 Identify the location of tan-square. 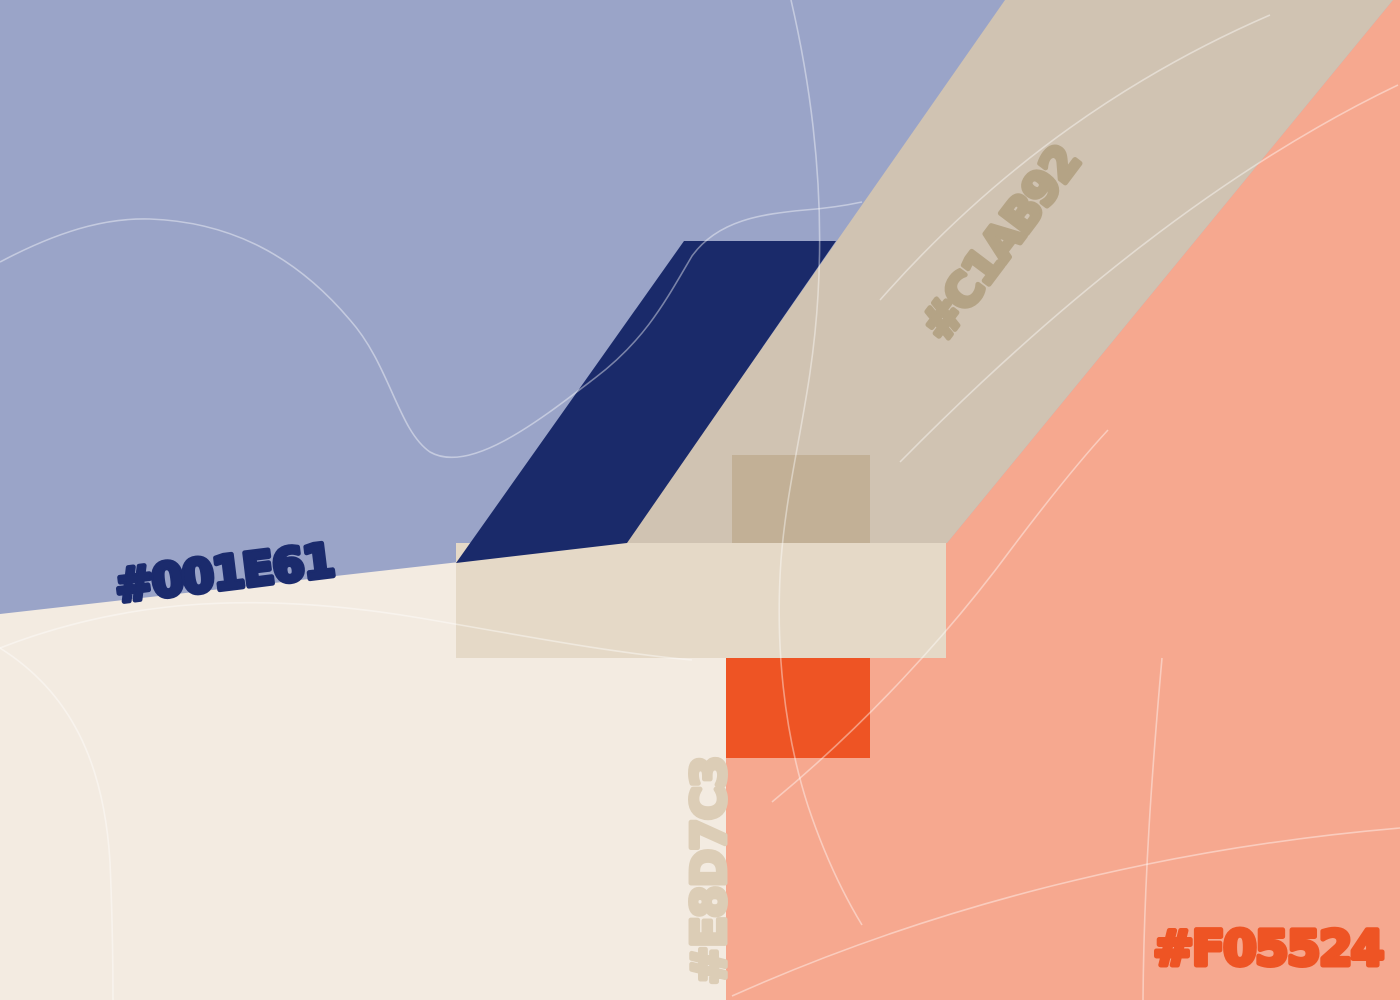
(801, 499).